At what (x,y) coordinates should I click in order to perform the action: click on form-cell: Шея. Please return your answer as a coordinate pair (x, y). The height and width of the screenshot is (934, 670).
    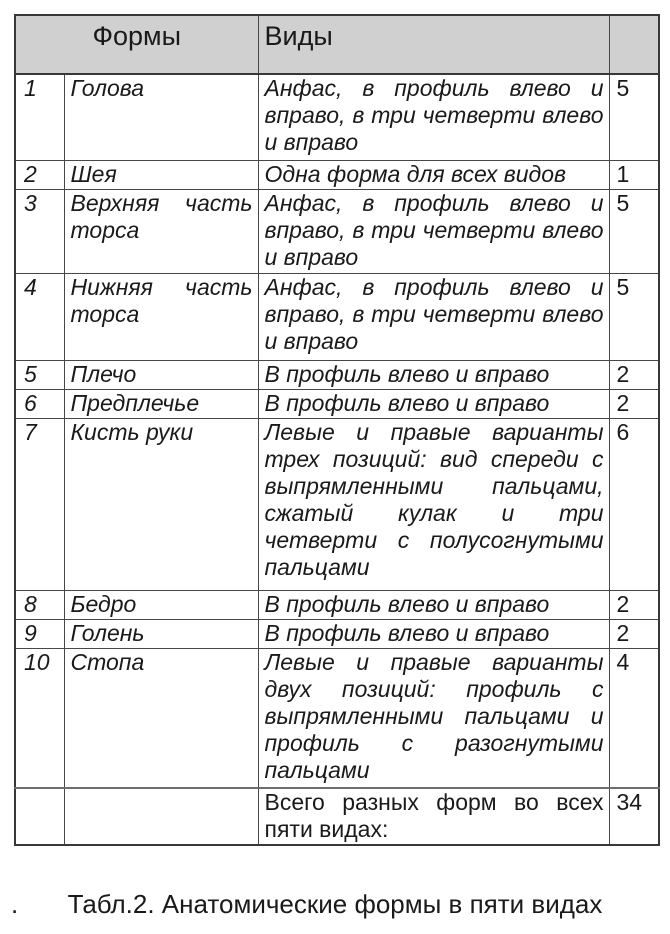
    Looking at the image, I should click on (161, 174).